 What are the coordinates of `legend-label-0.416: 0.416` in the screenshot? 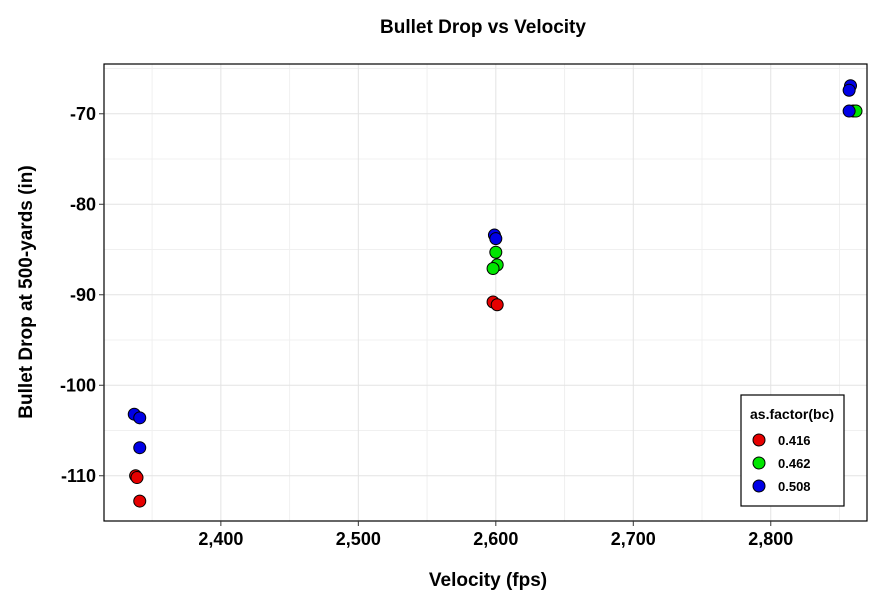 It's located at (794, 440).